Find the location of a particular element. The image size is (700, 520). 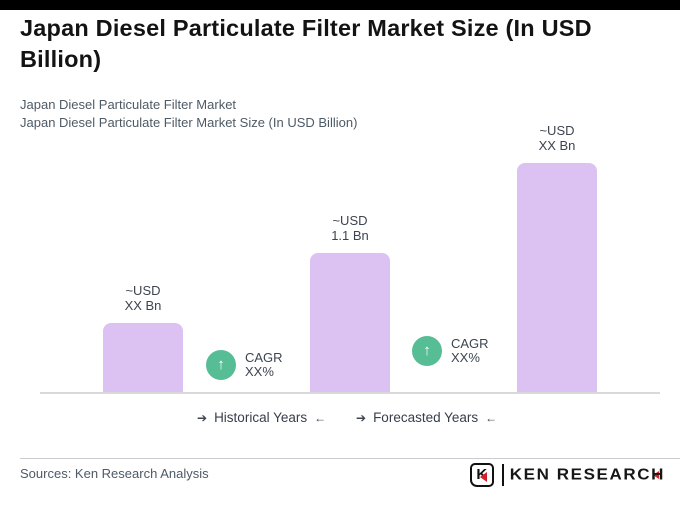

subtitle-line-1: Japan Diesel Particulate Filter Market is located at coordinates (128, 104).